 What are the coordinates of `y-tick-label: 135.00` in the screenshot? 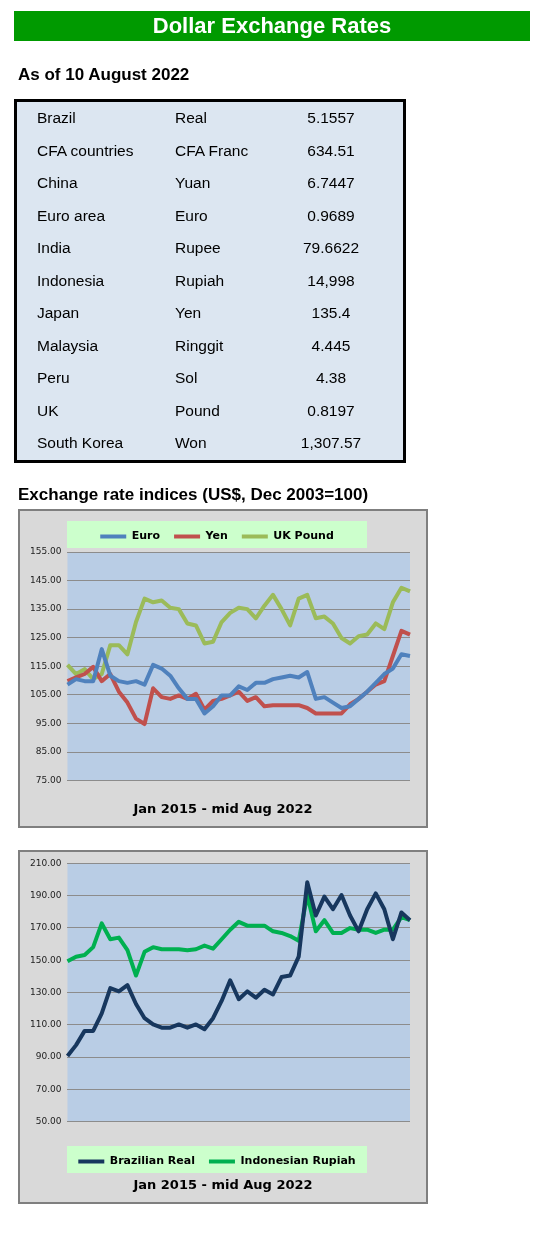 It's located at (45, 607).